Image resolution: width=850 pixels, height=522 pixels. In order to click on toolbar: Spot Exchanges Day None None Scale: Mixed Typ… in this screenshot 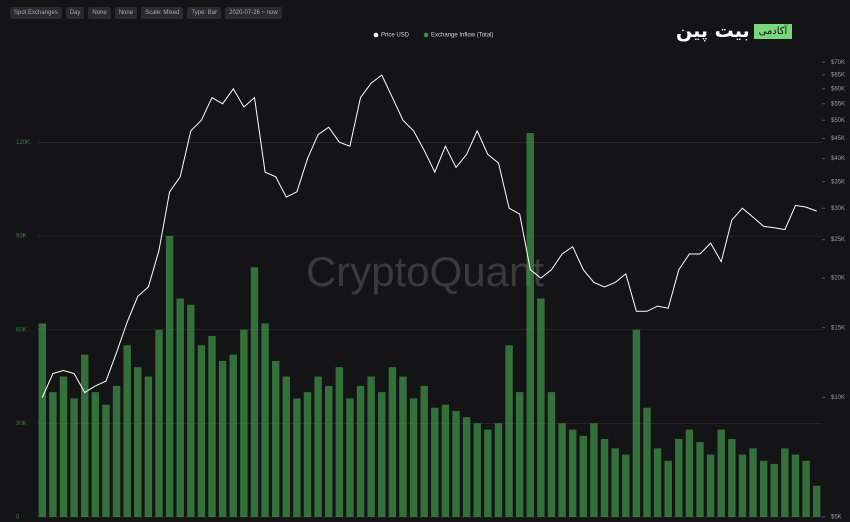, I will do `click(146, 13)`.